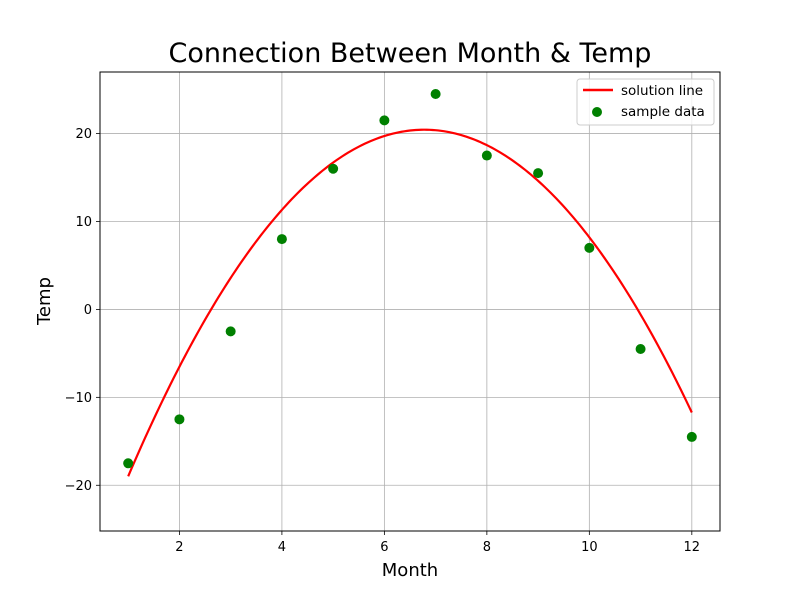 This screenshot has height=597, width=800. Describe the element at coordinates (662, 91) in the screenshot. I see `legend-entry-solution-line: solution line` at that location.